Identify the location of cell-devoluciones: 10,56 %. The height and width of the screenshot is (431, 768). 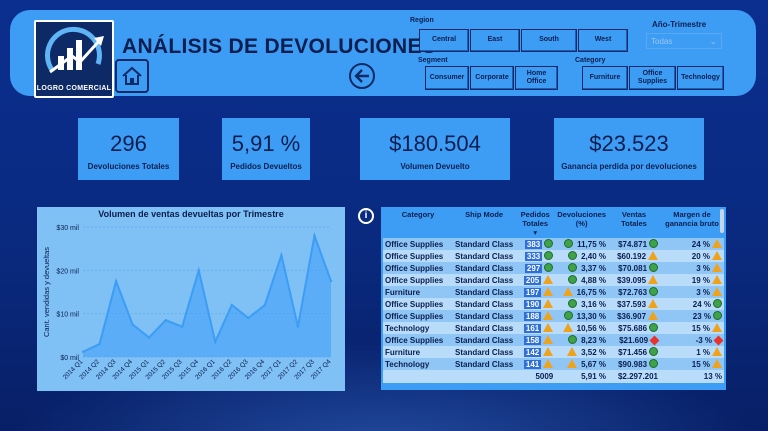
(582, 328).